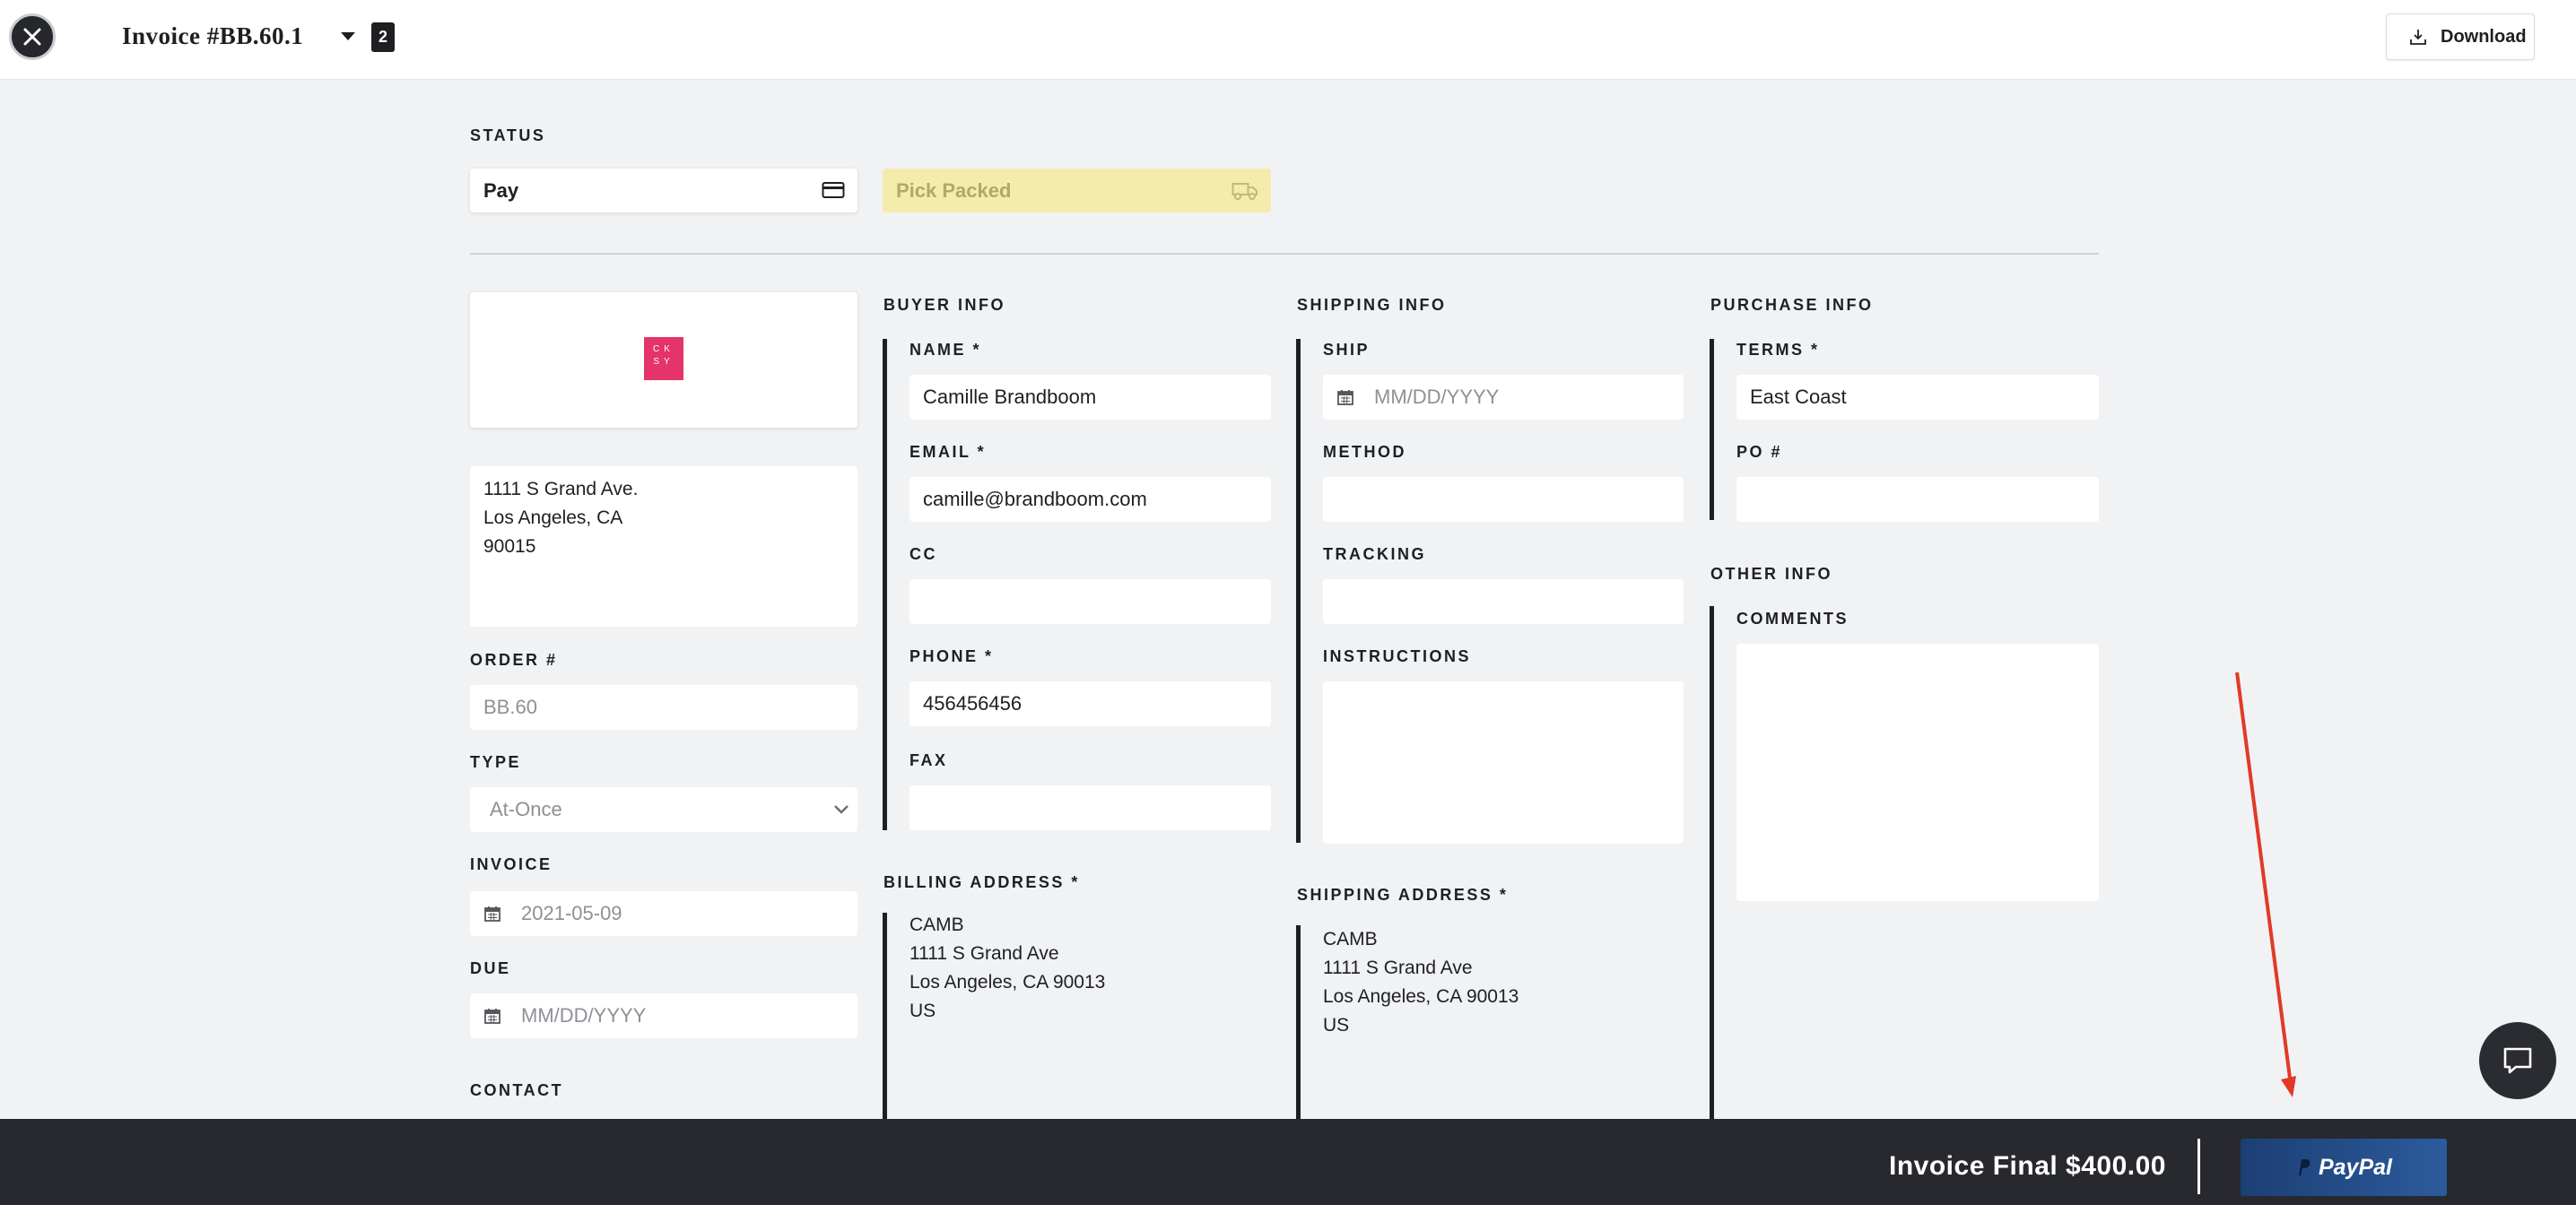 Image resolution: width=2576 pixels, height=1205 pixels. Describe the element at coordinates (2027, 1166) in the screenshot. I see `invoice-final-total: Invoice Final $400.00` at that location.